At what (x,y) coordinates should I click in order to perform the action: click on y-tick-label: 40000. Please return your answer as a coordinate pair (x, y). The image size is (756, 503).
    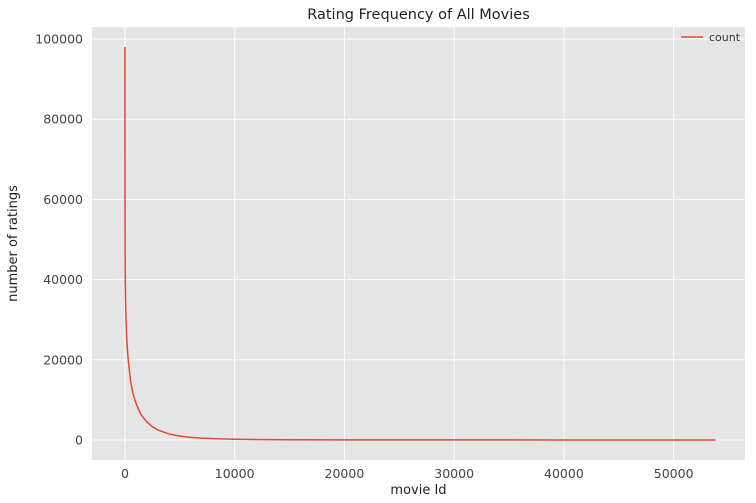
    Looking at the image, I should click on (63, 279).